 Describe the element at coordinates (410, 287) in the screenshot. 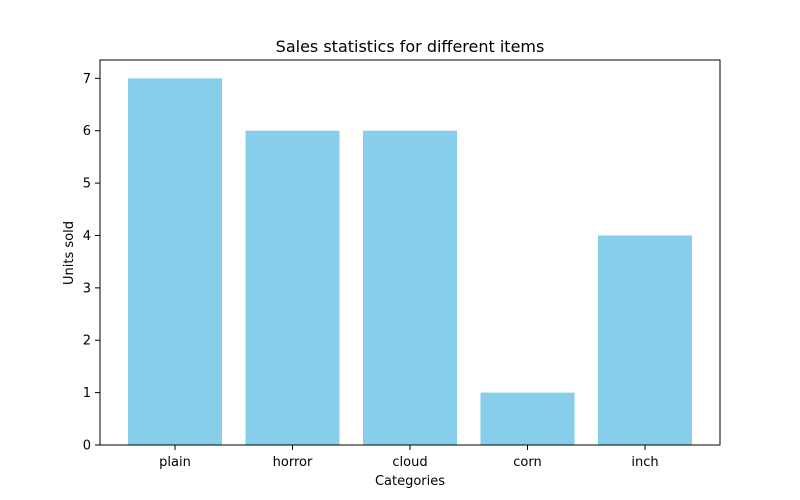

I see `bar-cloud` at that location.